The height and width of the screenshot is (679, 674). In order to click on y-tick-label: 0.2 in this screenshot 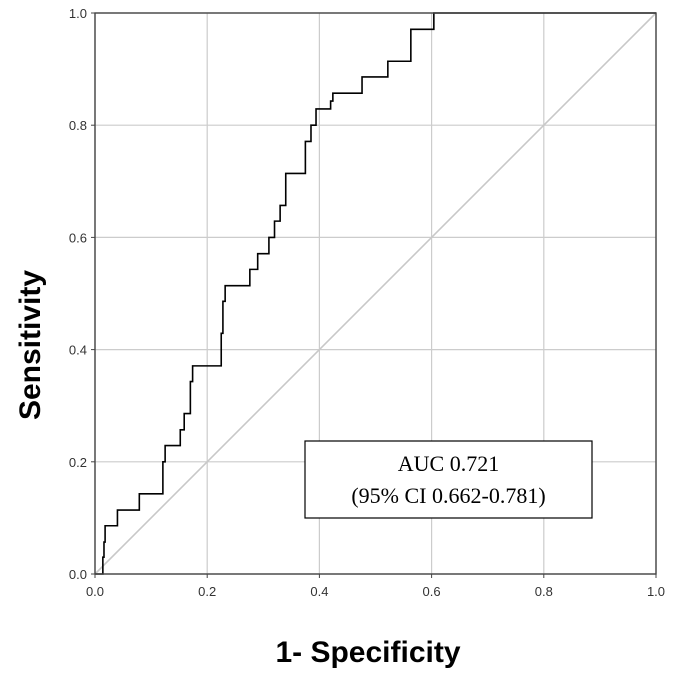, I will do `click(78, 462)`.